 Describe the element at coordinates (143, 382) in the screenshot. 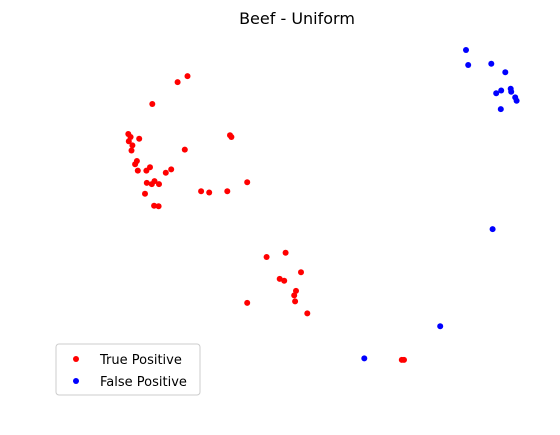

I see `legend-label-false-positive: False Positive` at that location.